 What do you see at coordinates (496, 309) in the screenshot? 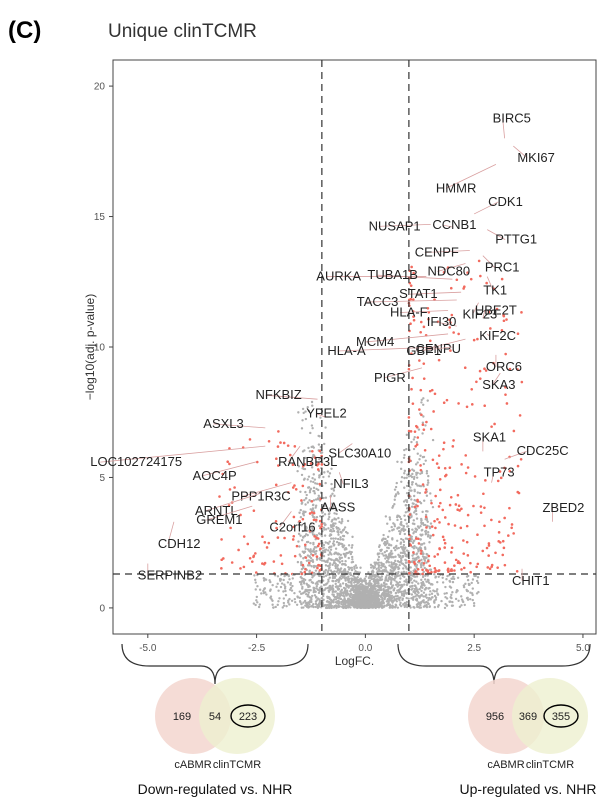
I see `gene-label: UBE2T` at bounding box center [496, 309].